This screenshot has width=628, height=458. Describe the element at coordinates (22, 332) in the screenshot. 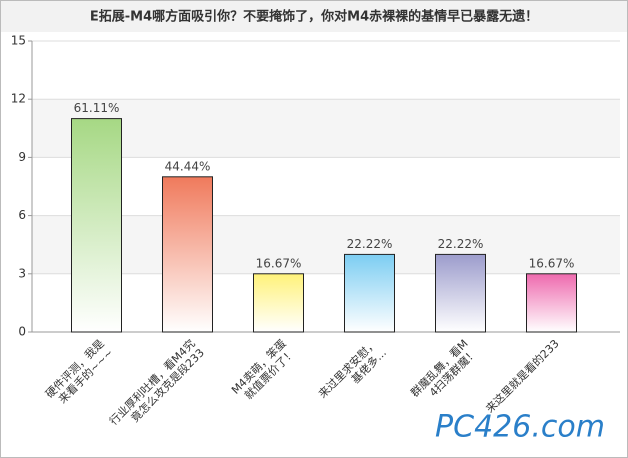

I see `y-tick-label: 0` at that location.